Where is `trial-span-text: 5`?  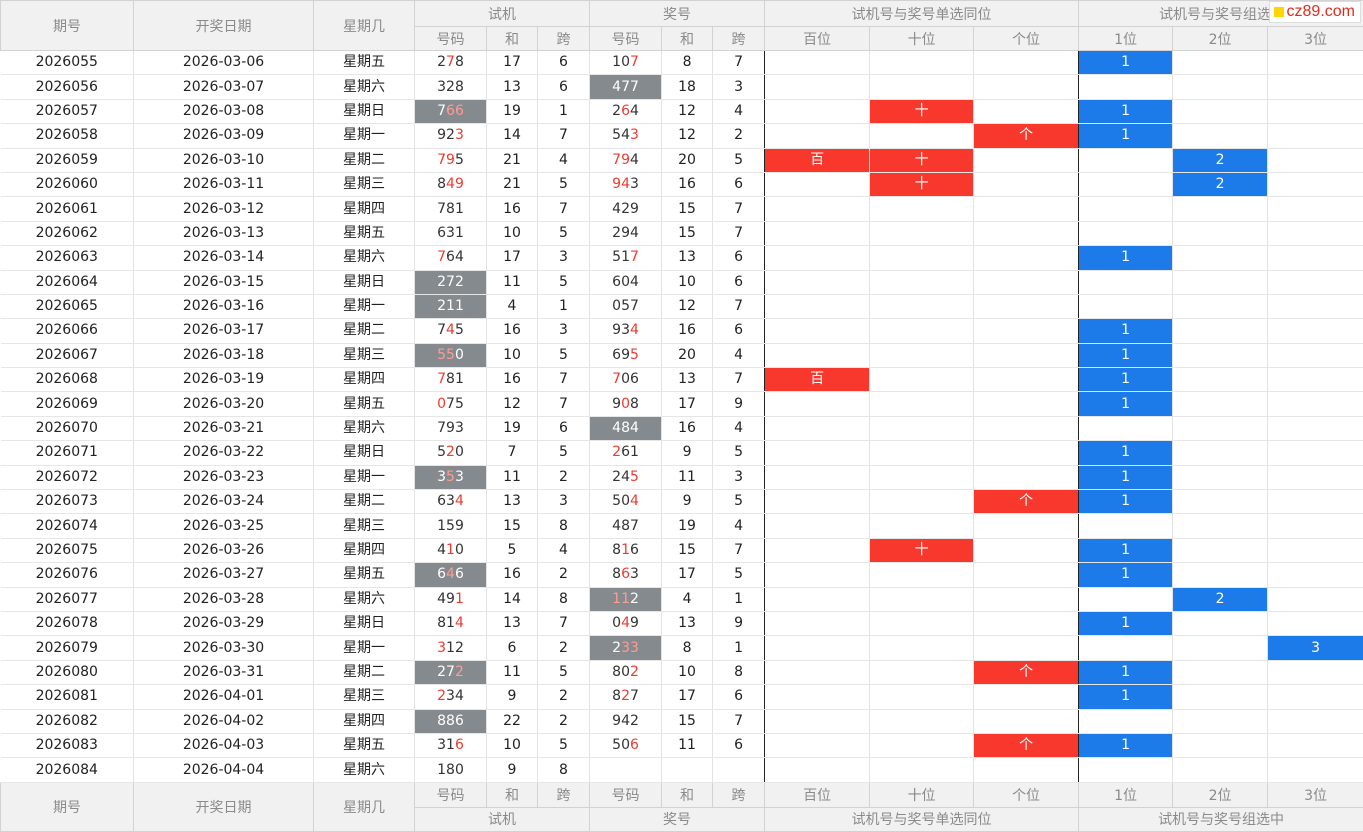
trial-span-text: 5 is located at coordinates (563, 672).